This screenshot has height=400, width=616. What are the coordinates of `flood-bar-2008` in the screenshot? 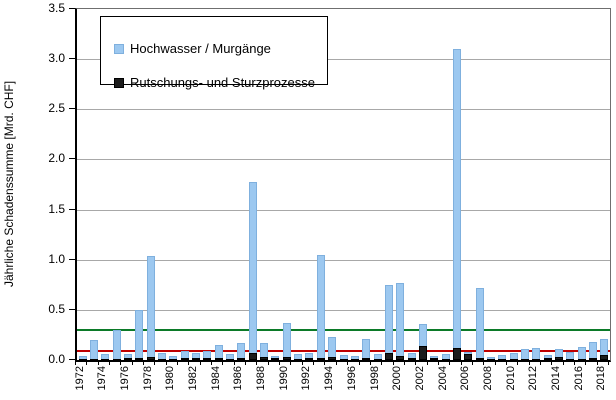 It's located at (490, 358).